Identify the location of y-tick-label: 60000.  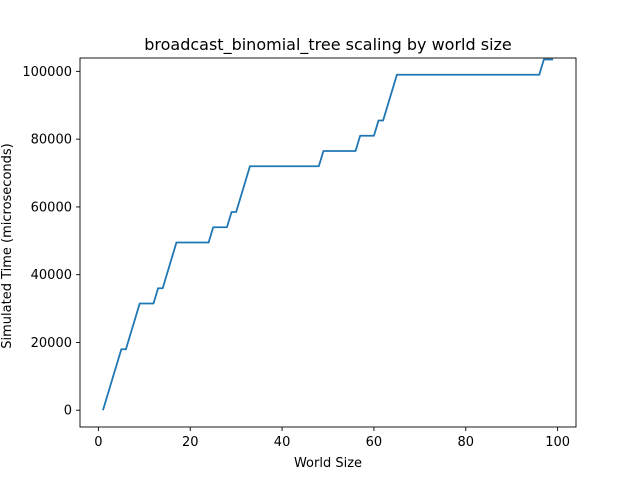
(51, 207).